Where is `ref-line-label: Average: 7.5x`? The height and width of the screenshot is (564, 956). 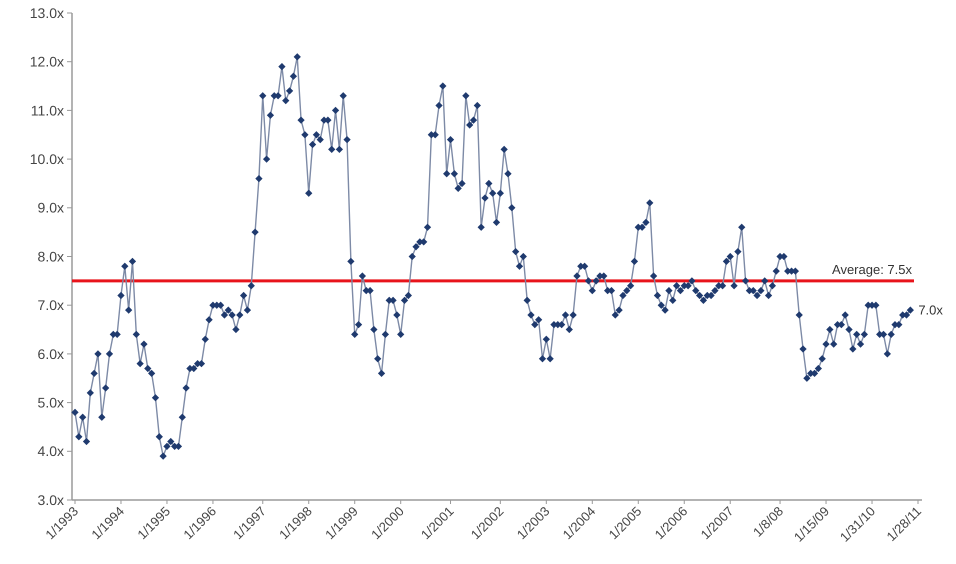 ref-line-label: Average: 7.5x is located at coordinates (872, 269).